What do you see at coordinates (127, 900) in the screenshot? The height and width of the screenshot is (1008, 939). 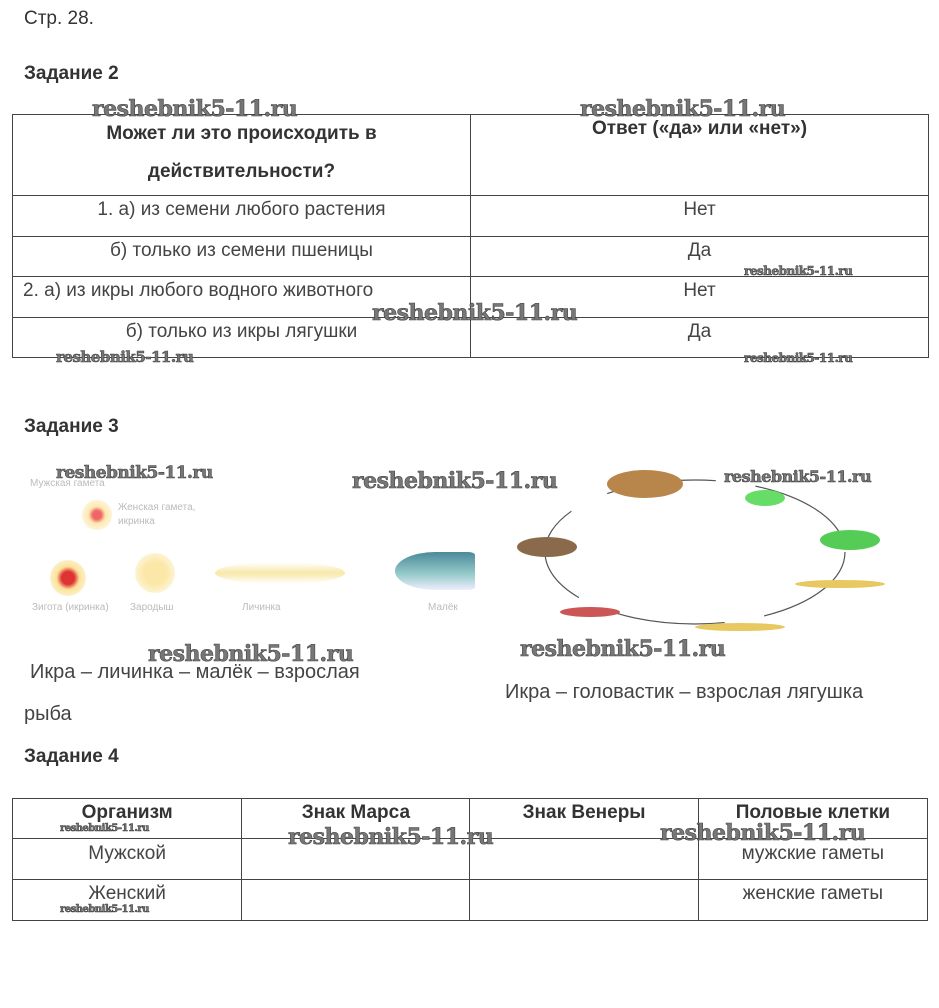 I see `organism-cell: Женский` at bounding box center [127, 900].